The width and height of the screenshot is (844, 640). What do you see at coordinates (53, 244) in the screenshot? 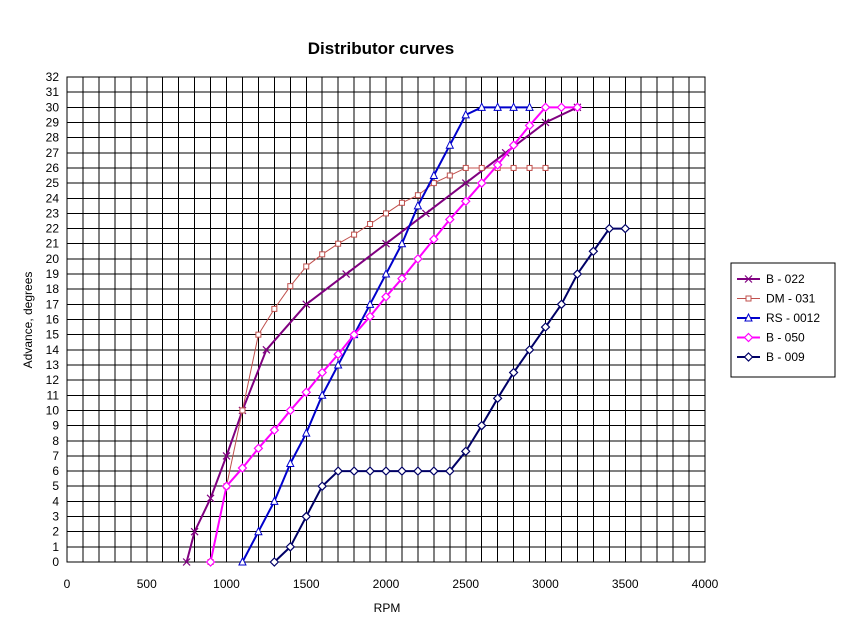
I see `y-tick-label: 21` at bounding box center [53, 244].